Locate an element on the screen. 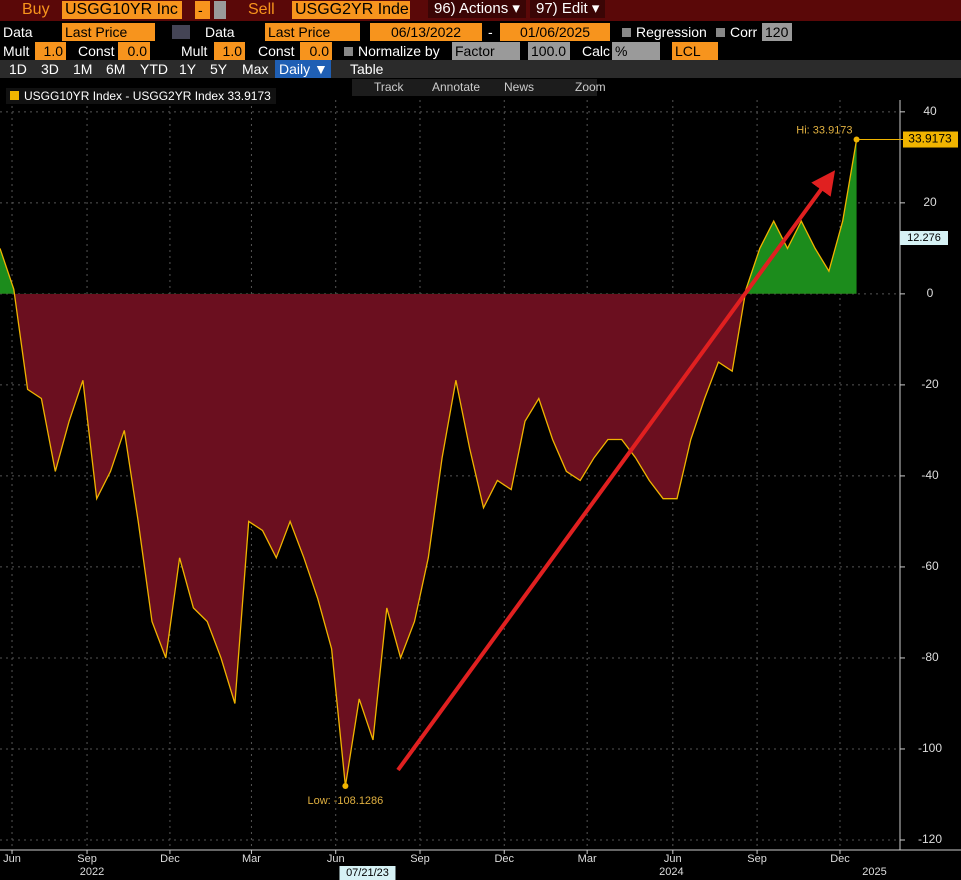  period-bar: Daily ▼ Table 1D 3D 1M 6M YTD 1Y 5Y Max is located at coordinates (480, 69).